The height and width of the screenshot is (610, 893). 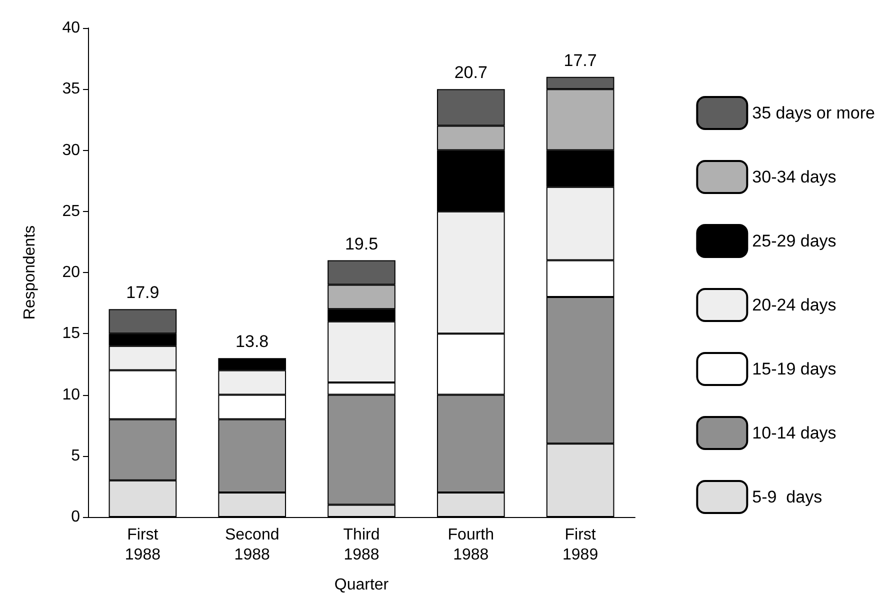 What do you see at coordinates (471, 545) in the screenshot?
I see `x-tick-label: Fourth 1988` at bounding box center [471, 545].